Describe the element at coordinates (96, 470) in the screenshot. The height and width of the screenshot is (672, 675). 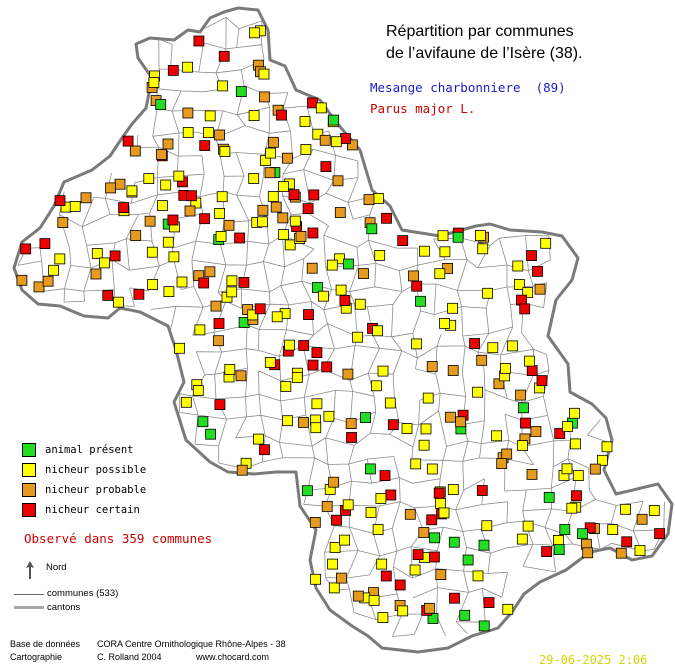
I see `legend-possible-label: nicheur possible` at that location.